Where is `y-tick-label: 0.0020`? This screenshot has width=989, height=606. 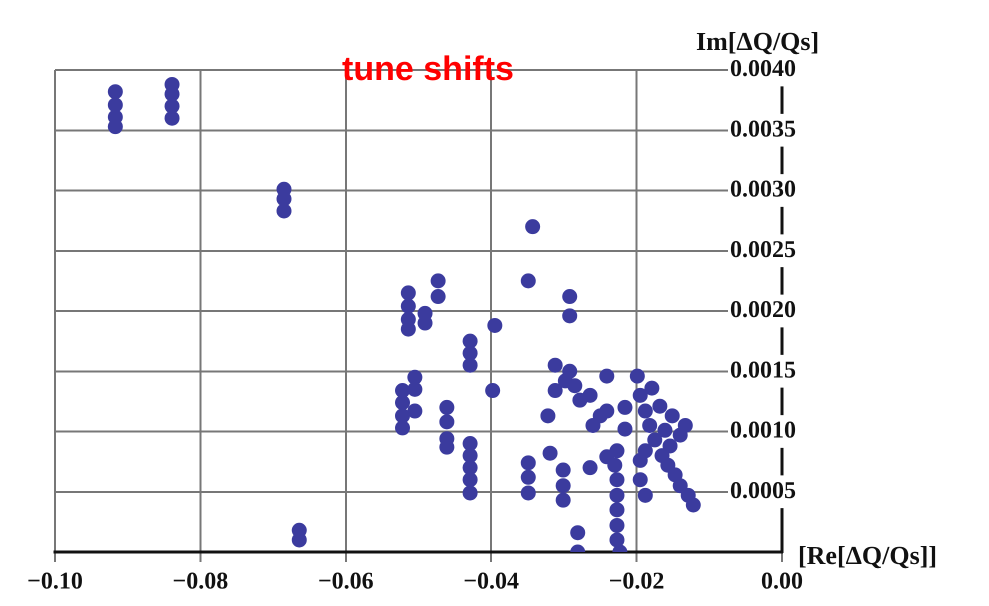 y-tick-label: 0.0020 is located at coordinates (763, 310).